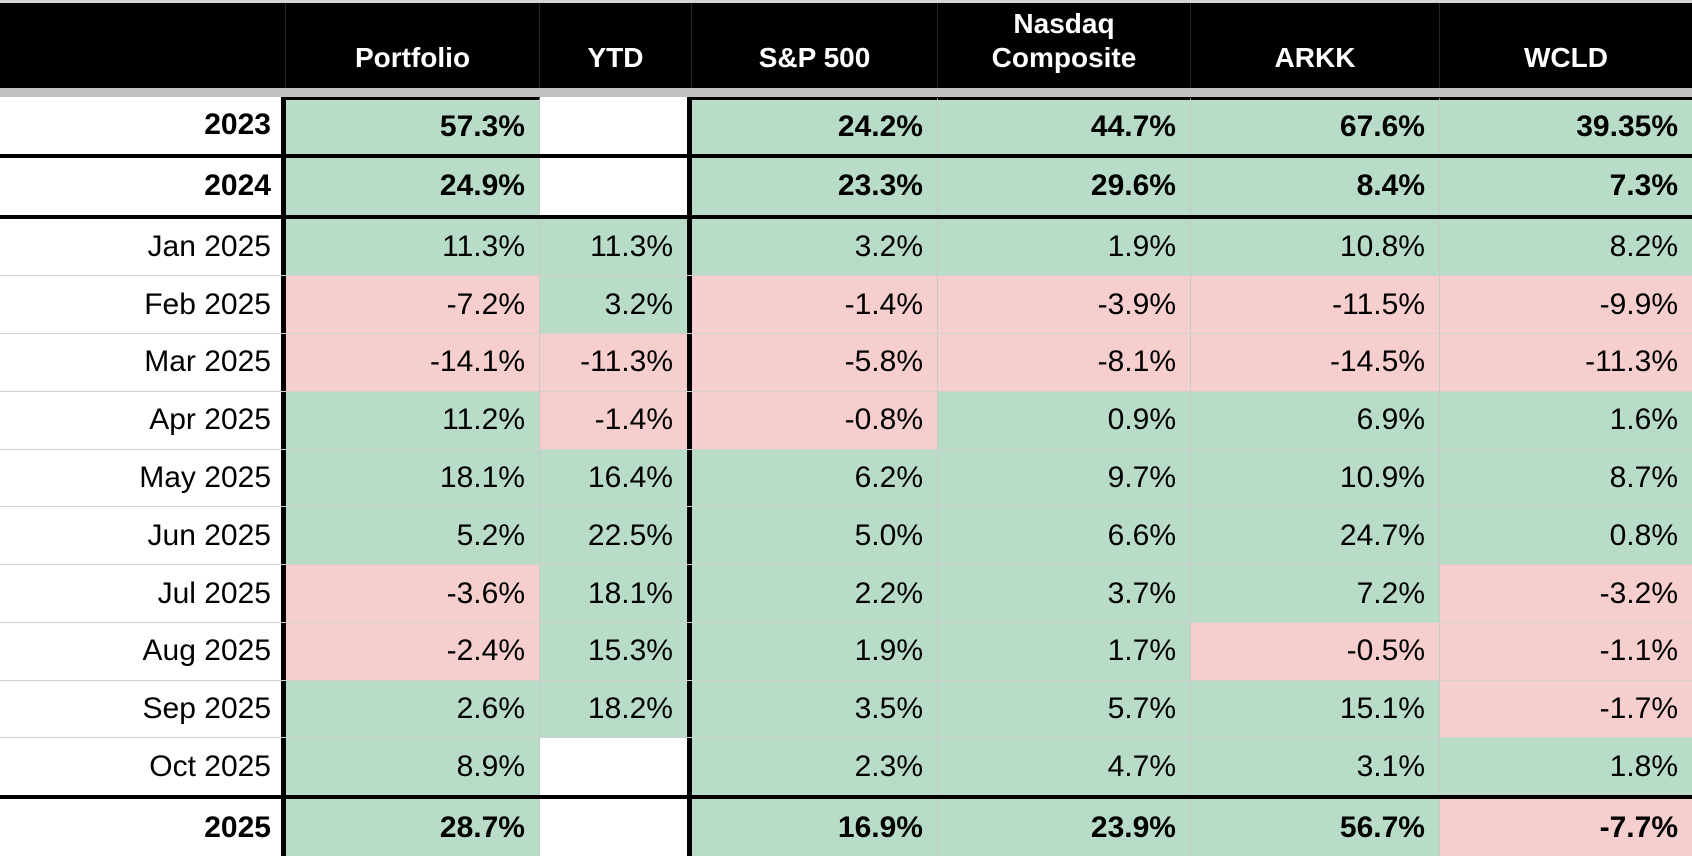 This screenshot has height=856, width=1692. Describe the element at coordinates (1064, 767) in the screenshot. I see `cell-oct-2025-nasdaq-composite: 4.7%` at that location.